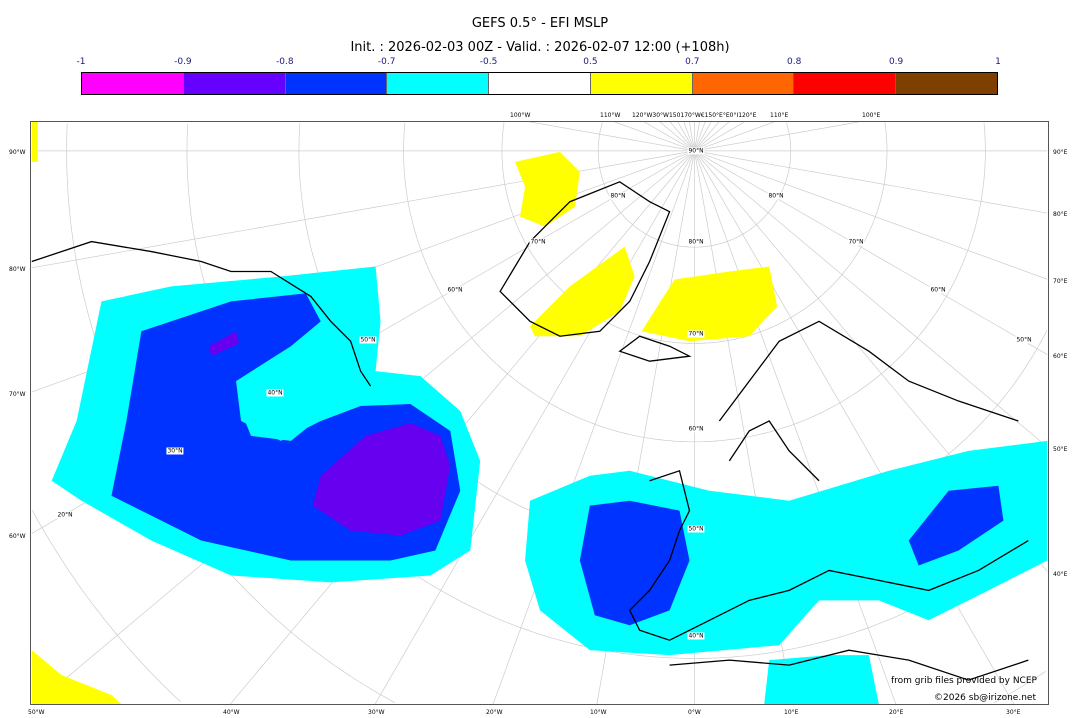 This screenshot has height=718, width=1080. I want to click on colorbar-label: -0.8, so click(284, 62).